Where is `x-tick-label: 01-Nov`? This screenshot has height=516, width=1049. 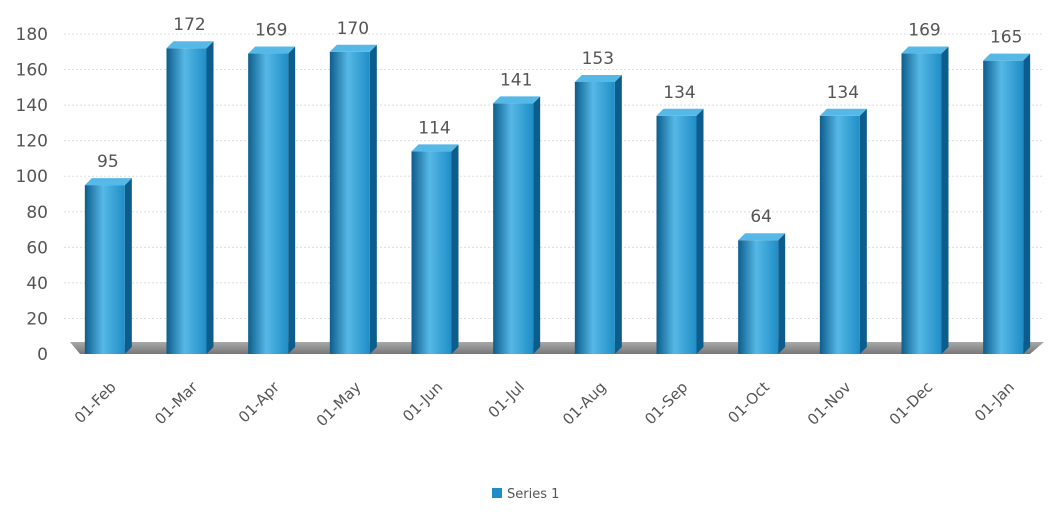
x-tick-label: 01-Nov is located at coordinates (829, 403).